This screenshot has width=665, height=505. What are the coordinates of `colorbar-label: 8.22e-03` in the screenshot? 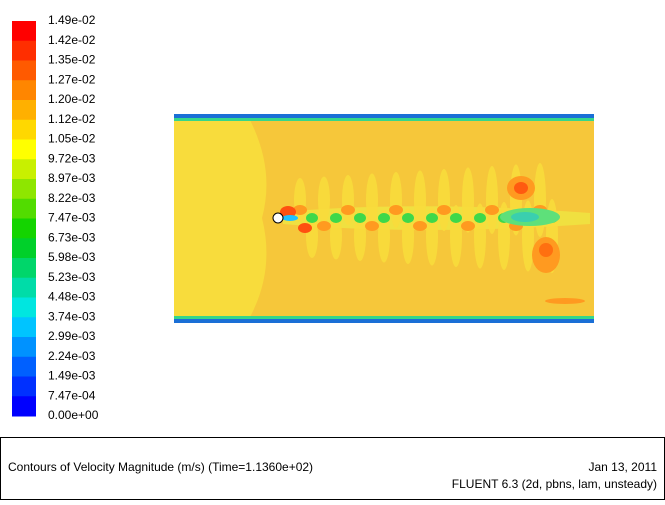 It's located at (72, 198).